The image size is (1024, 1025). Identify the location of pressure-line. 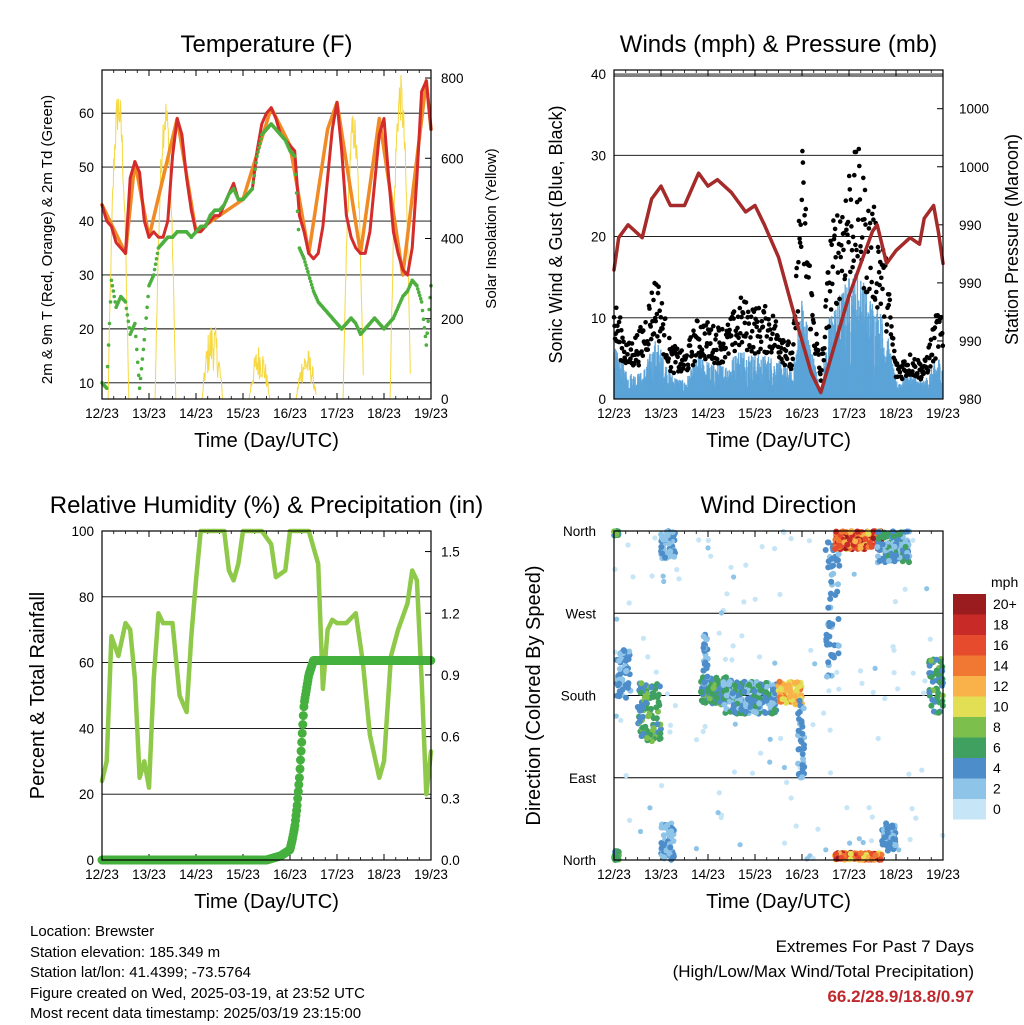
(778, 283).